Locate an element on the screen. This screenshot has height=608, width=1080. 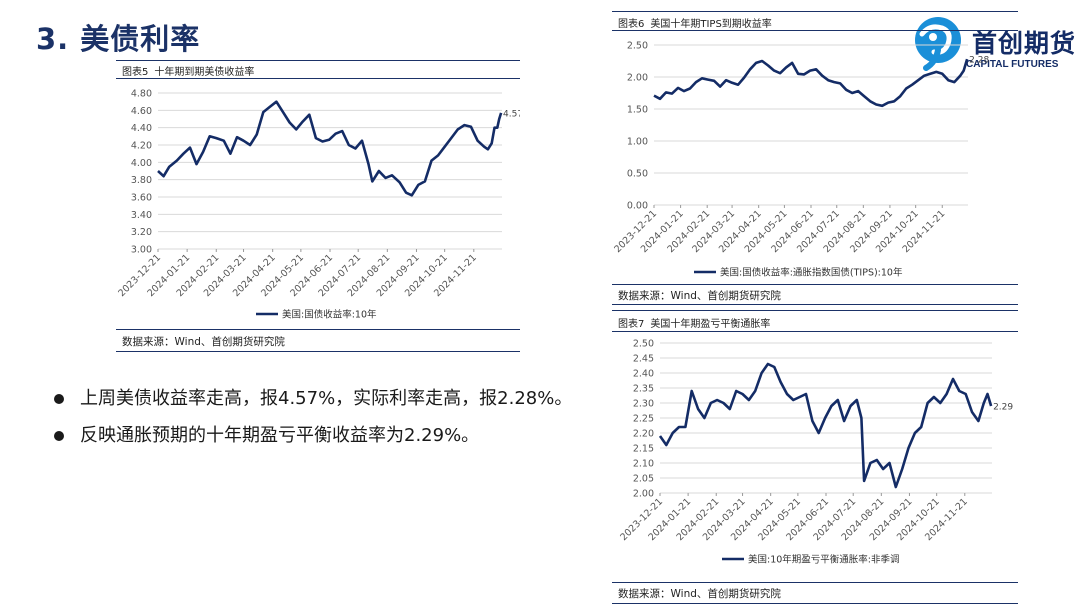
y-tick-label: 4.00 is located at coordinates (141, 163).